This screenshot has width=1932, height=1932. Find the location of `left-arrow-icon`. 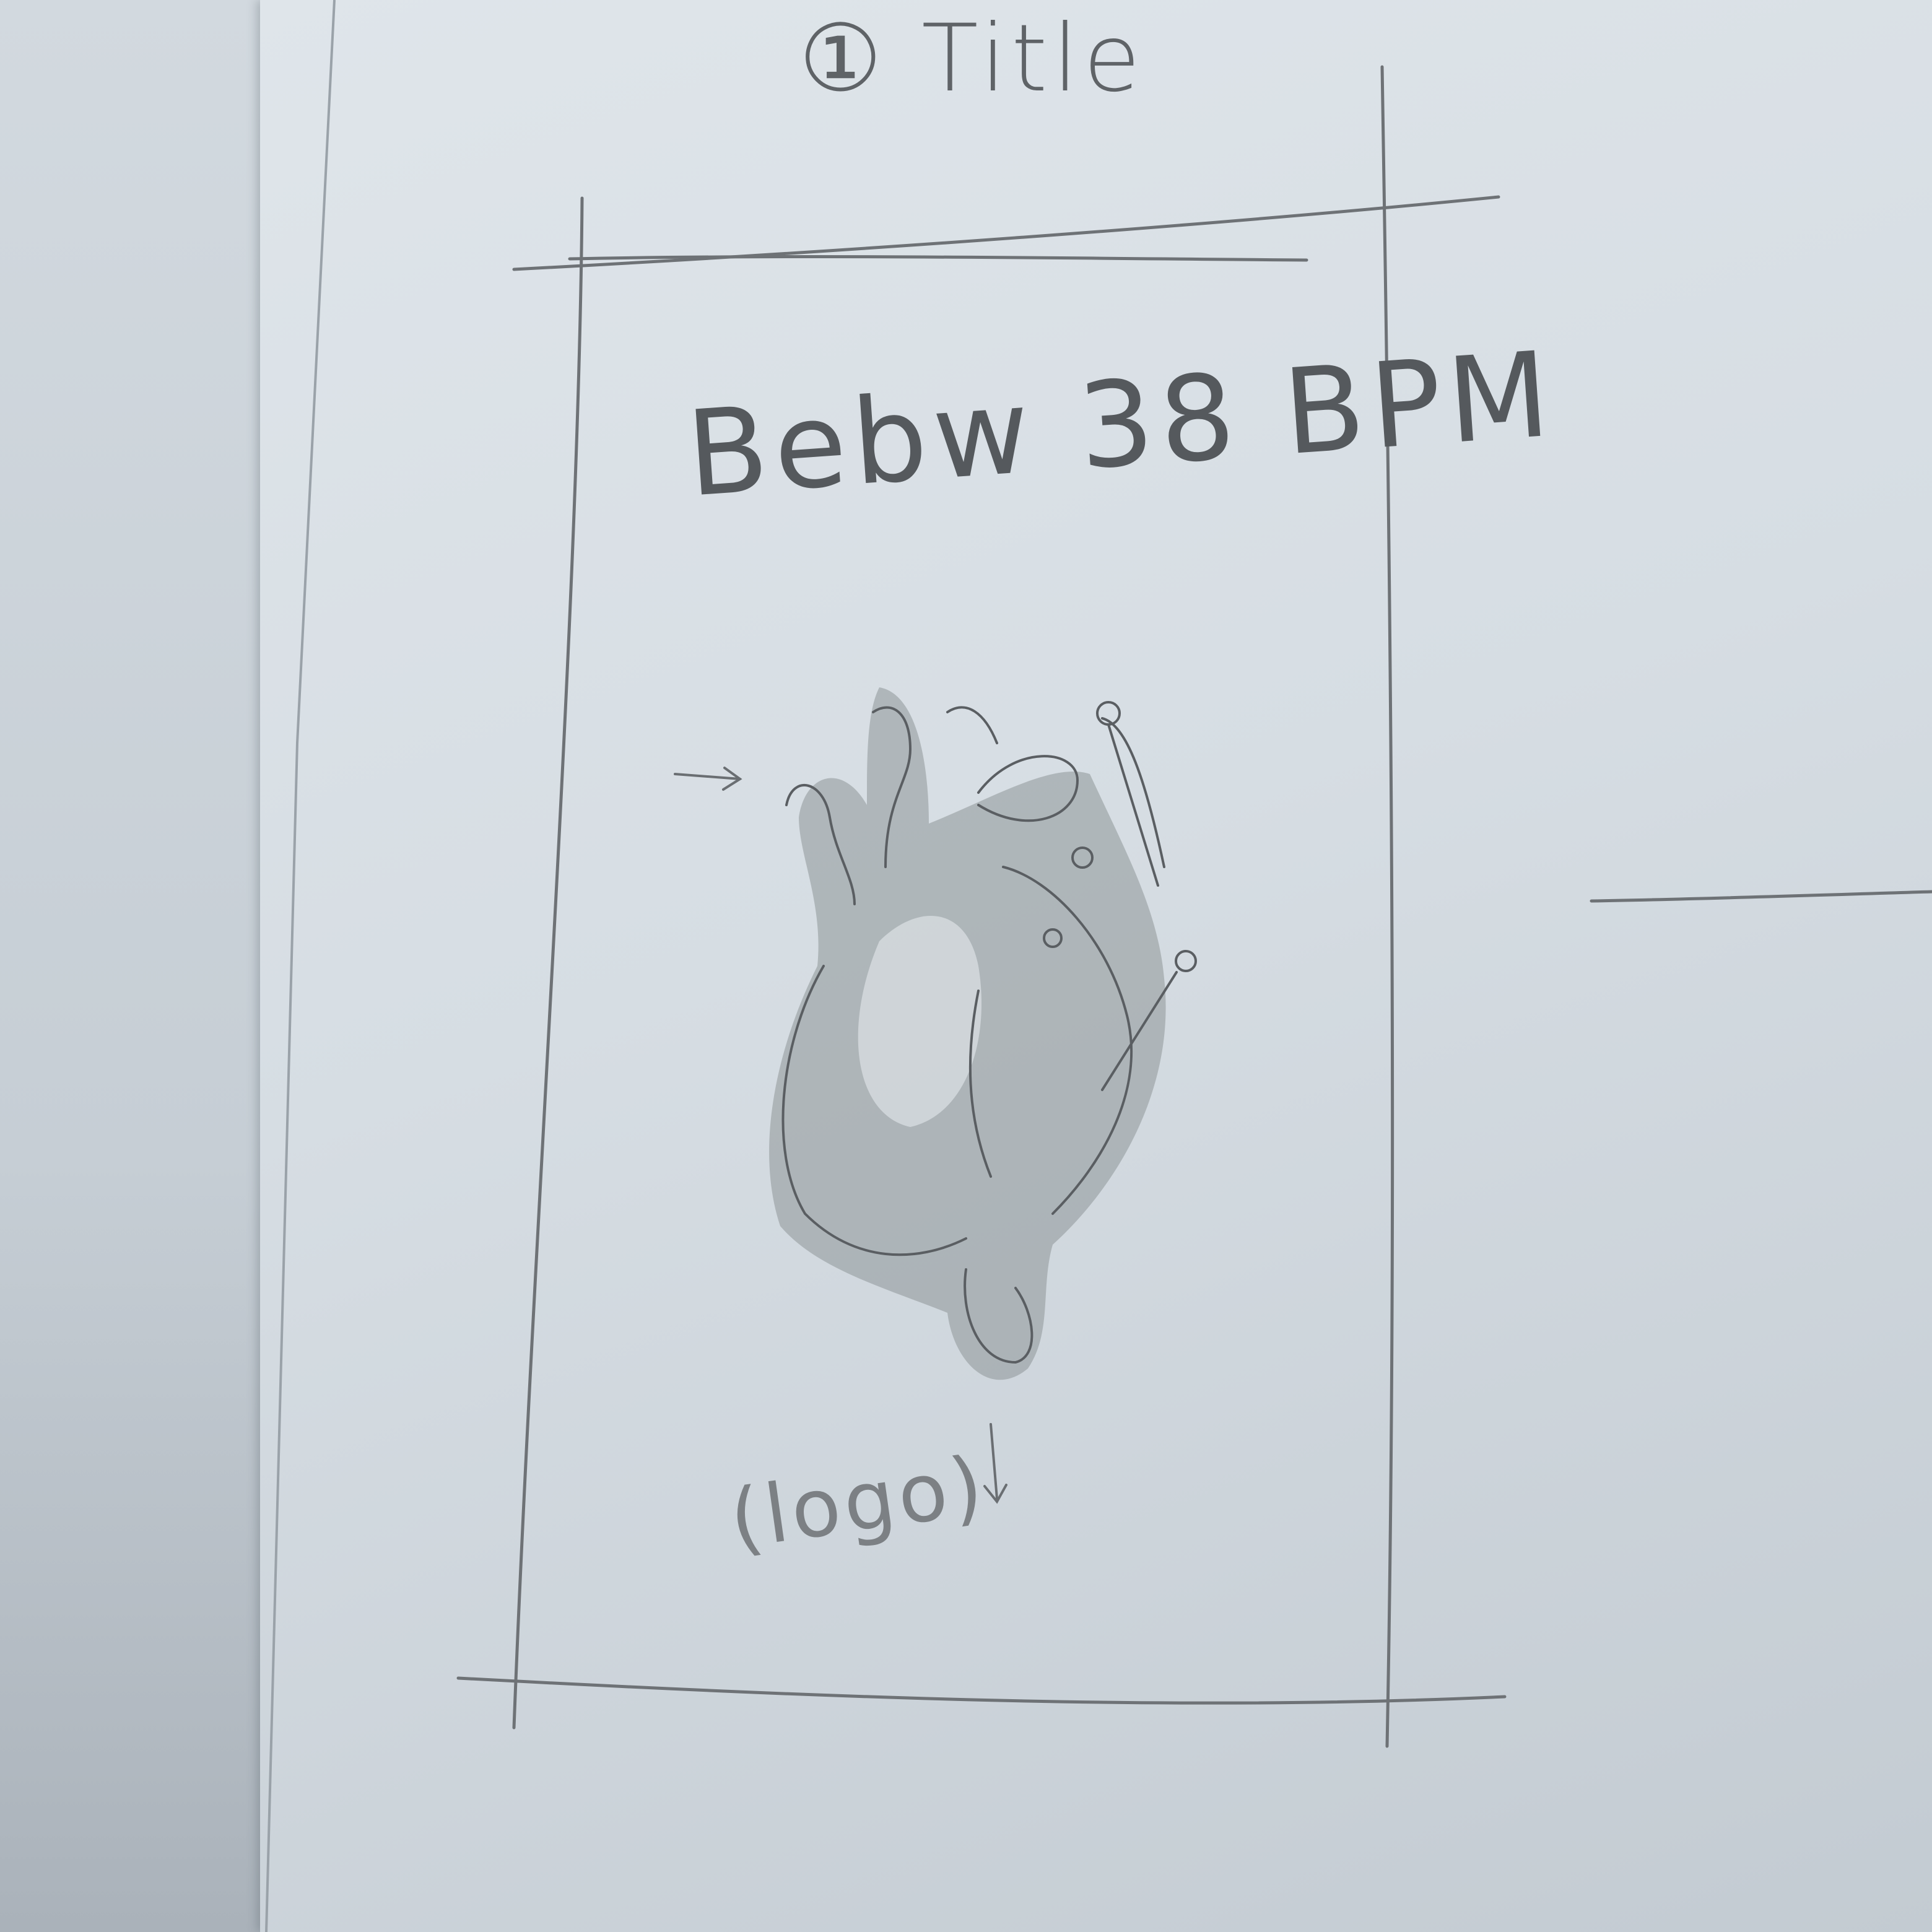

left-arrow-icon is located at coordinates (707, 776).